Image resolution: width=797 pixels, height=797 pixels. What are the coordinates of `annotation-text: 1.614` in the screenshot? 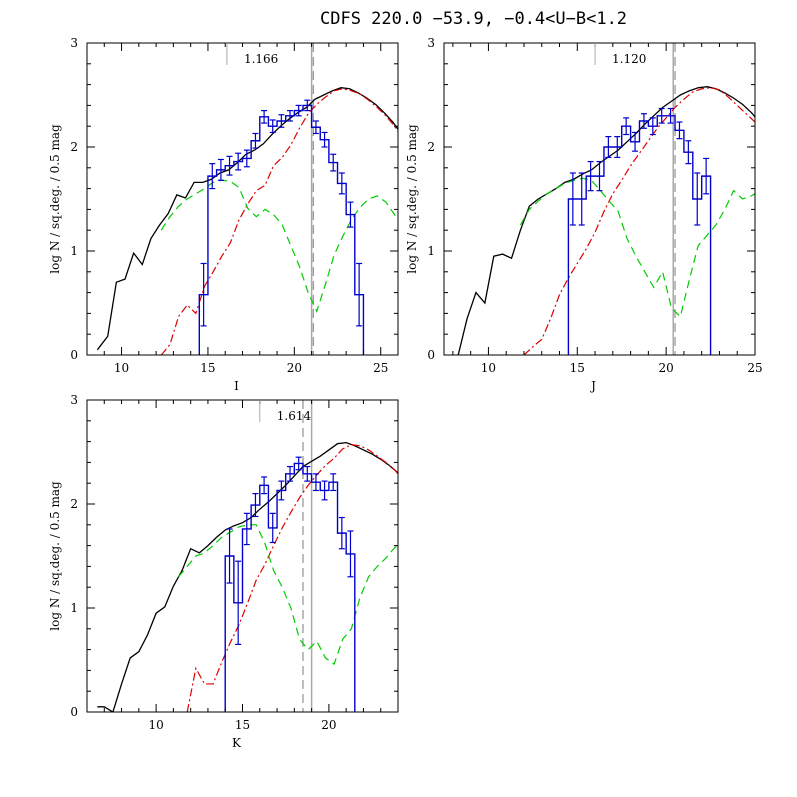 It's located at (294, 416).